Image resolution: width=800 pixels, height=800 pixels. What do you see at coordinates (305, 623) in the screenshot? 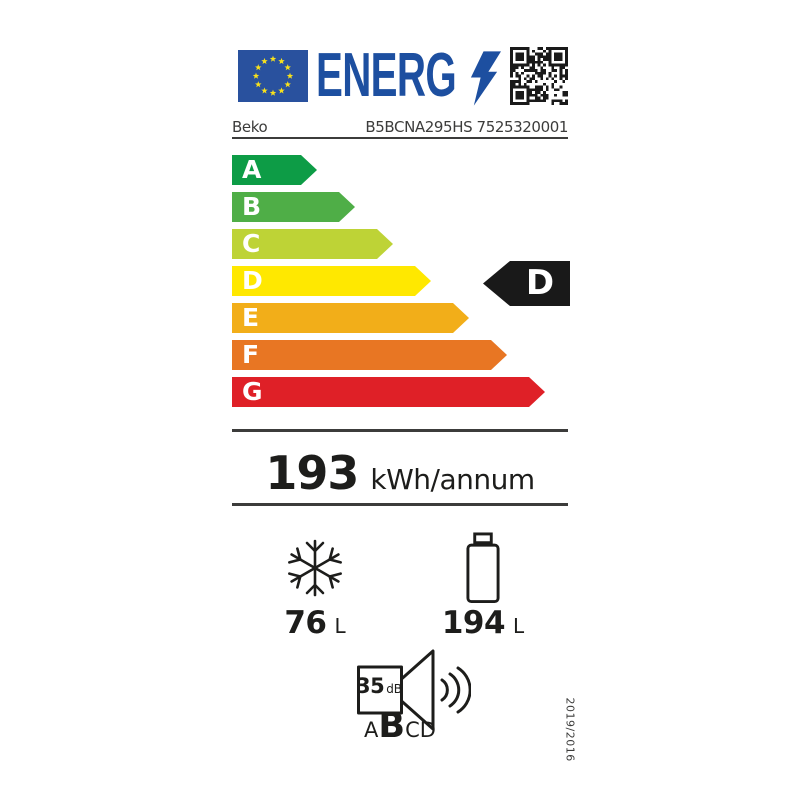
I see `freezer-volume: 76` at bounding box center [305, 623].